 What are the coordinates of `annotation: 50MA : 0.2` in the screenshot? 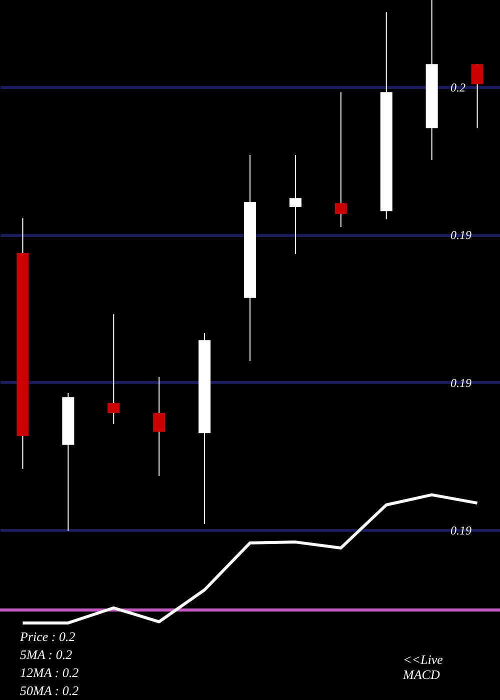 It's located at (50, 690).